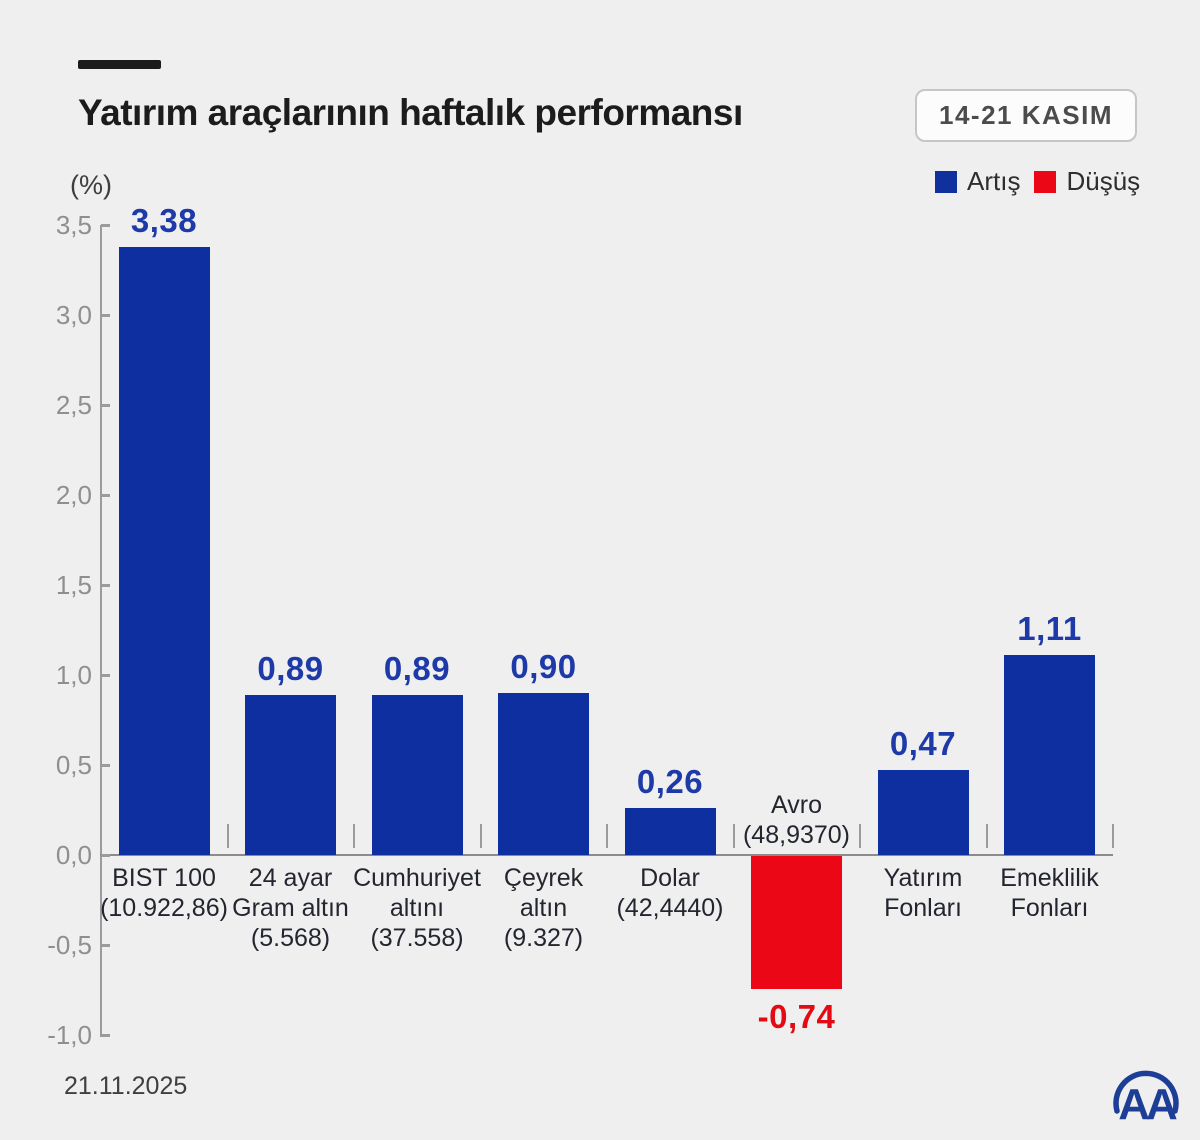  What do you see at coordinates (164, 878) in the screenshot?
I see `category-label-line: BIST 100` at bounding box center [164, 878].